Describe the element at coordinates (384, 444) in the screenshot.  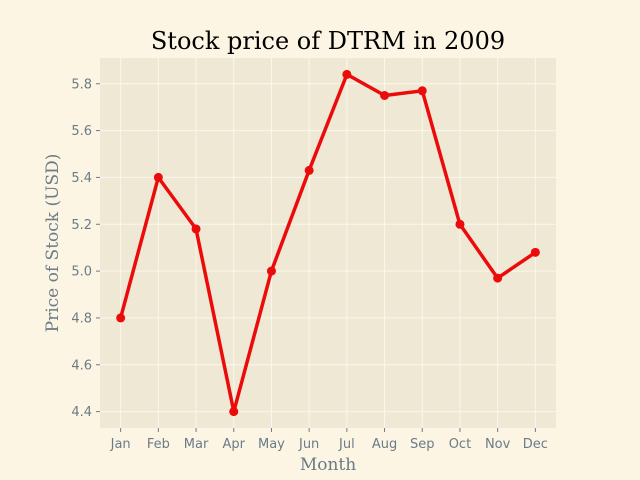
I see `x-tick-label: Aug` at that location.